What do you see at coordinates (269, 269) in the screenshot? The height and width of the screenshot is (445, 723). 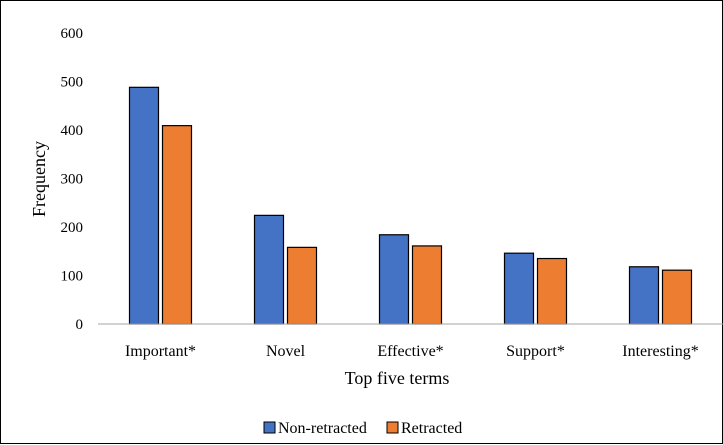 I see `bar-non-retracted-novel` at bounding box center [269, 269].